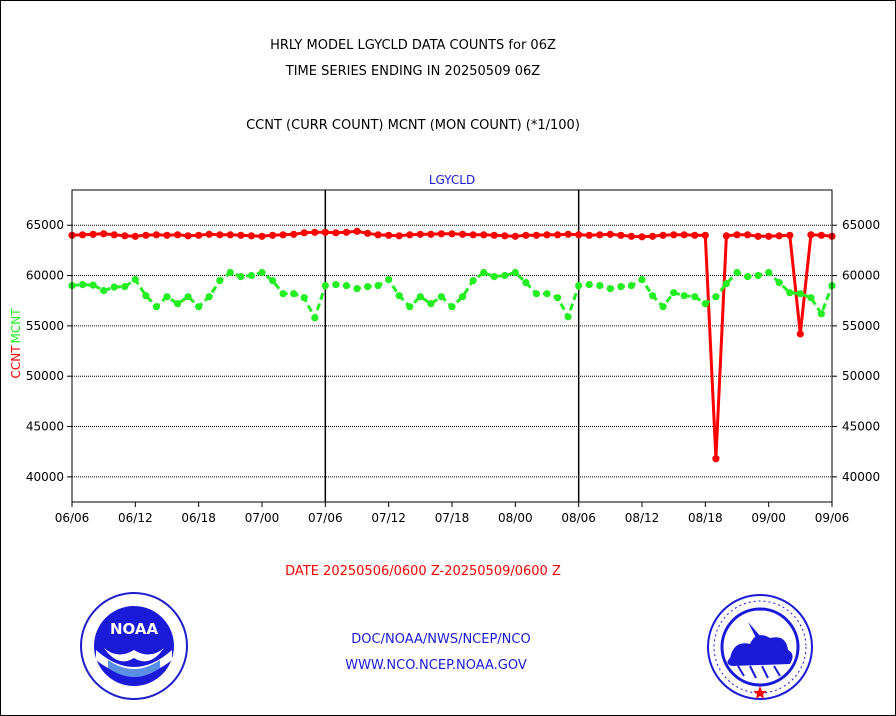  I want to click on nws-logo, so click(760, 647).